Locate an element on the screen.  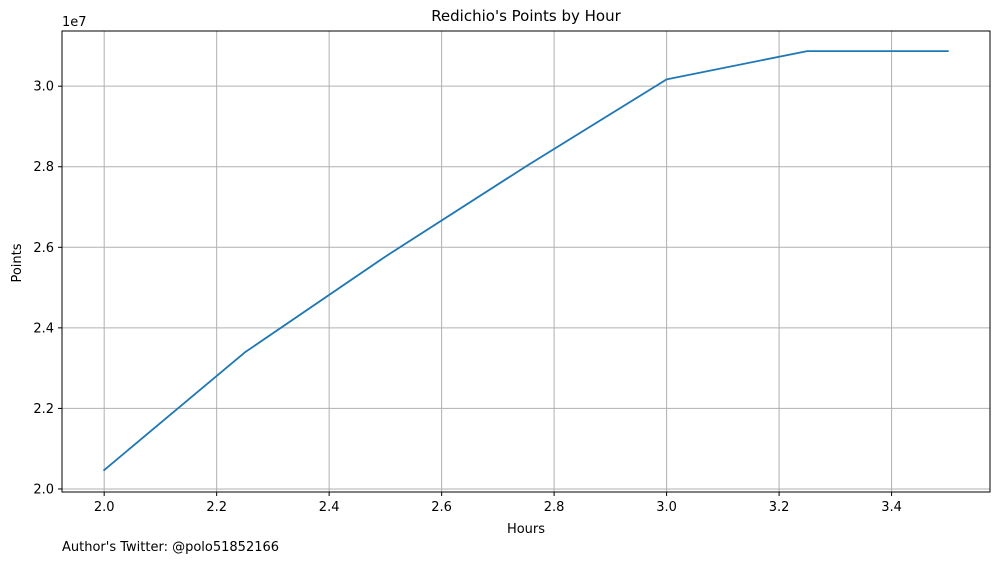
y-axis-offset-label: 1e7 is located at coordinates (74, 22).